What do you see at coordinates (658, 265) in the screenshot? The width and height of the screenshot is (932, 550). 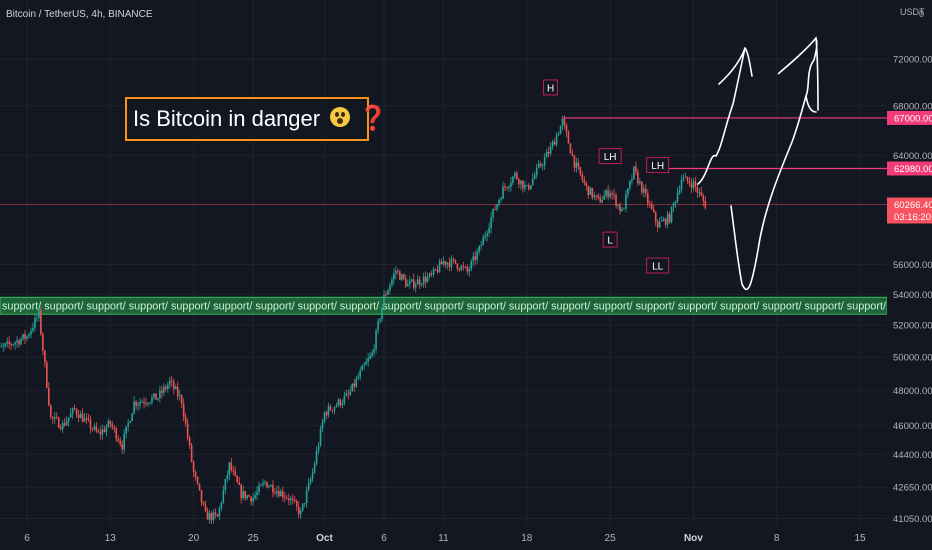 I see `structure-label-box` at bounding box center [658, 265].